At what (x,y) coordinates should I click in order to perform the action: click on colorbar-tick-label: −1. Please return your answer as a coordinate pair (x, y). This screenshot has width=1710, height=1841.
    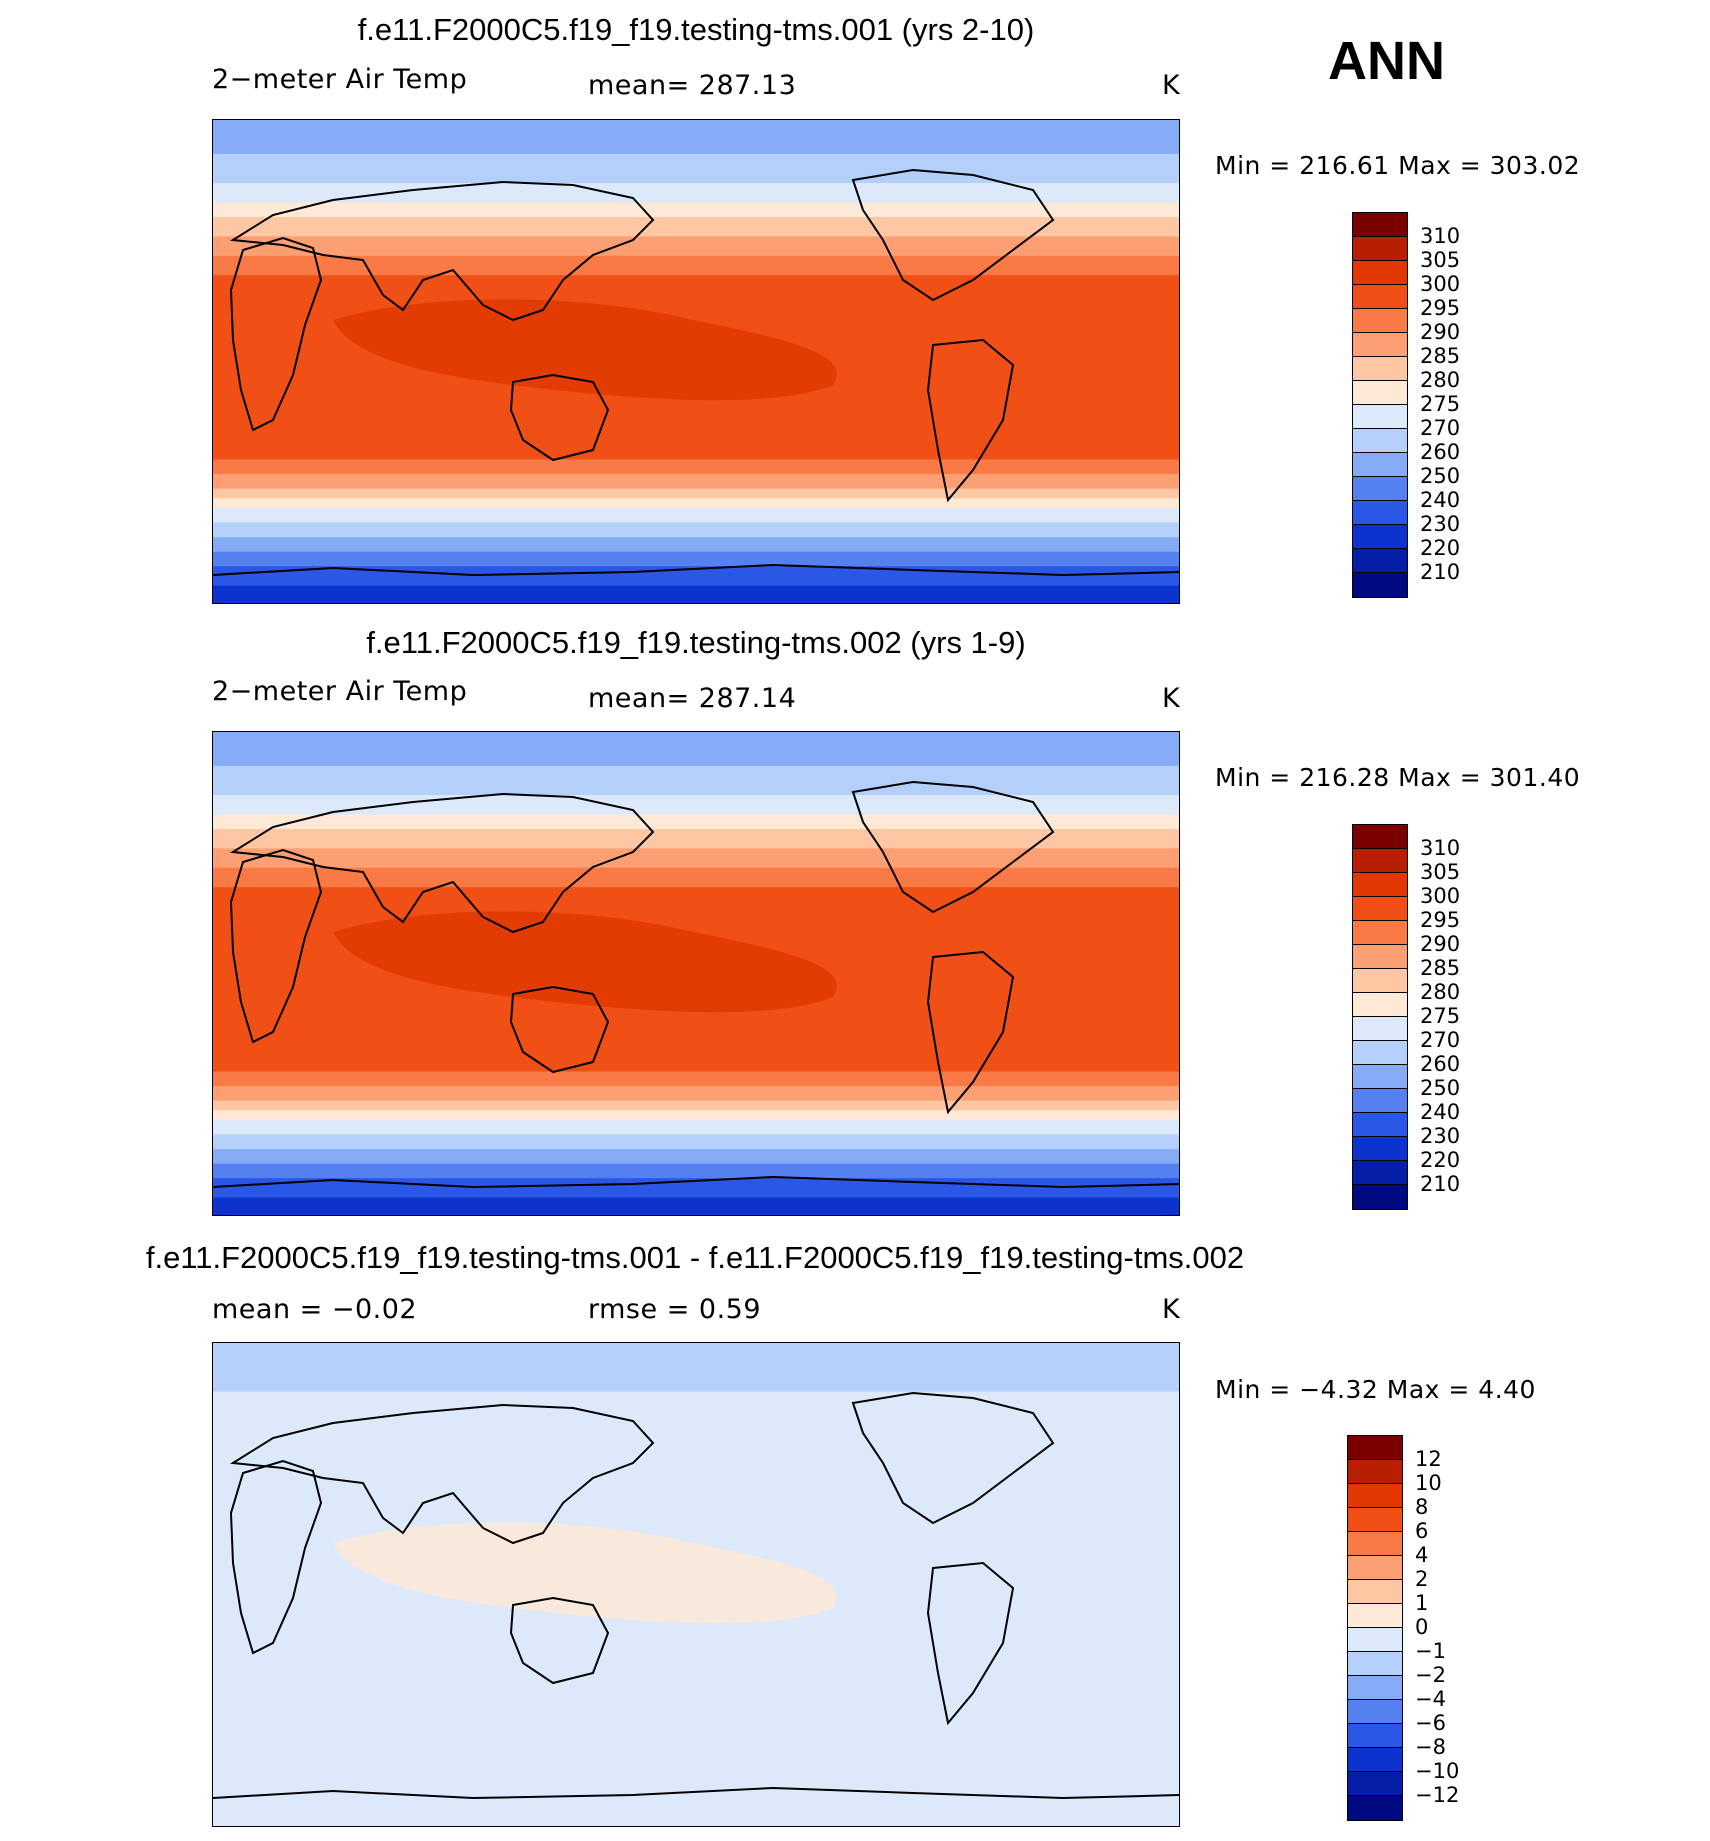
    Looking at the image, I should click on (1430, 1651).